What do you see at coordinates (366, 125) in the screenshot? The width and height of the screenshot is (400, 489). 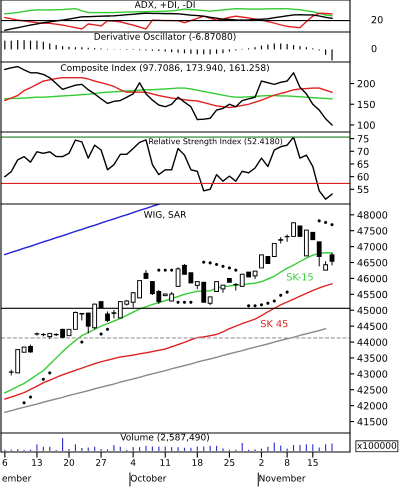 I see `y-tick-label: 100` at bounding box center [366, 125].